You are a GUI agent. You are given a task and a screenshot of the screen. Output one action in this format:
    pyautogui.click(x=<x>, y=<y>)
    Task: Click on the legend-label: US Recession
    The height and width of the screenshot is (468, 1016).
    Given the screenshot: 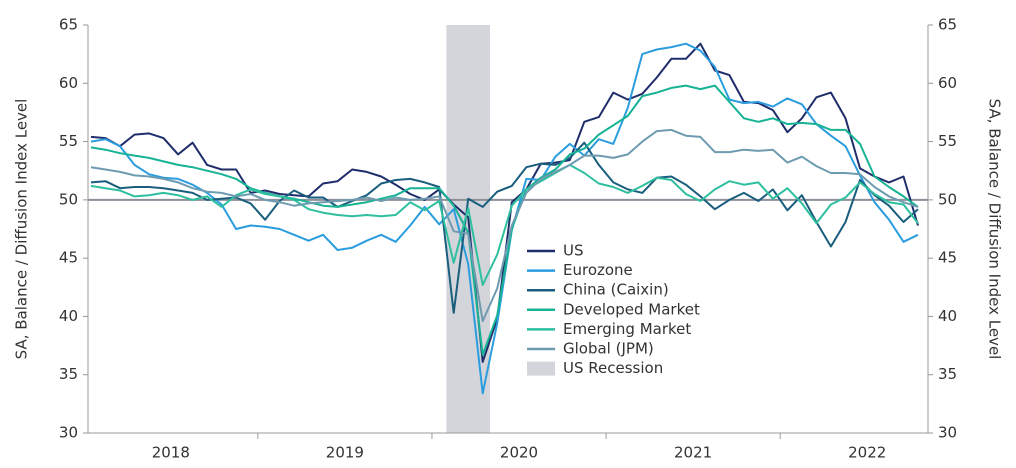 What is the action you would take?
    pyautogui.click(x=613, y=368)
    